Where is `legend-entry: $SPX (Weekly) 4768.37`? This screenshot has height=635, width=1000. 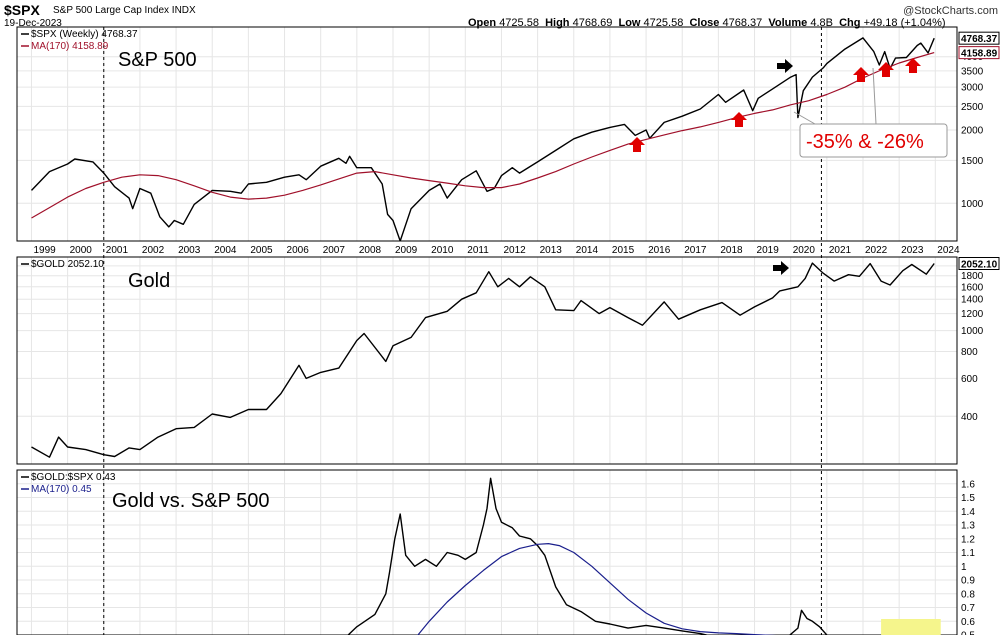 legend-entry: $SPX (Weekly) 4768.37 is located at coordinates (84, 34).